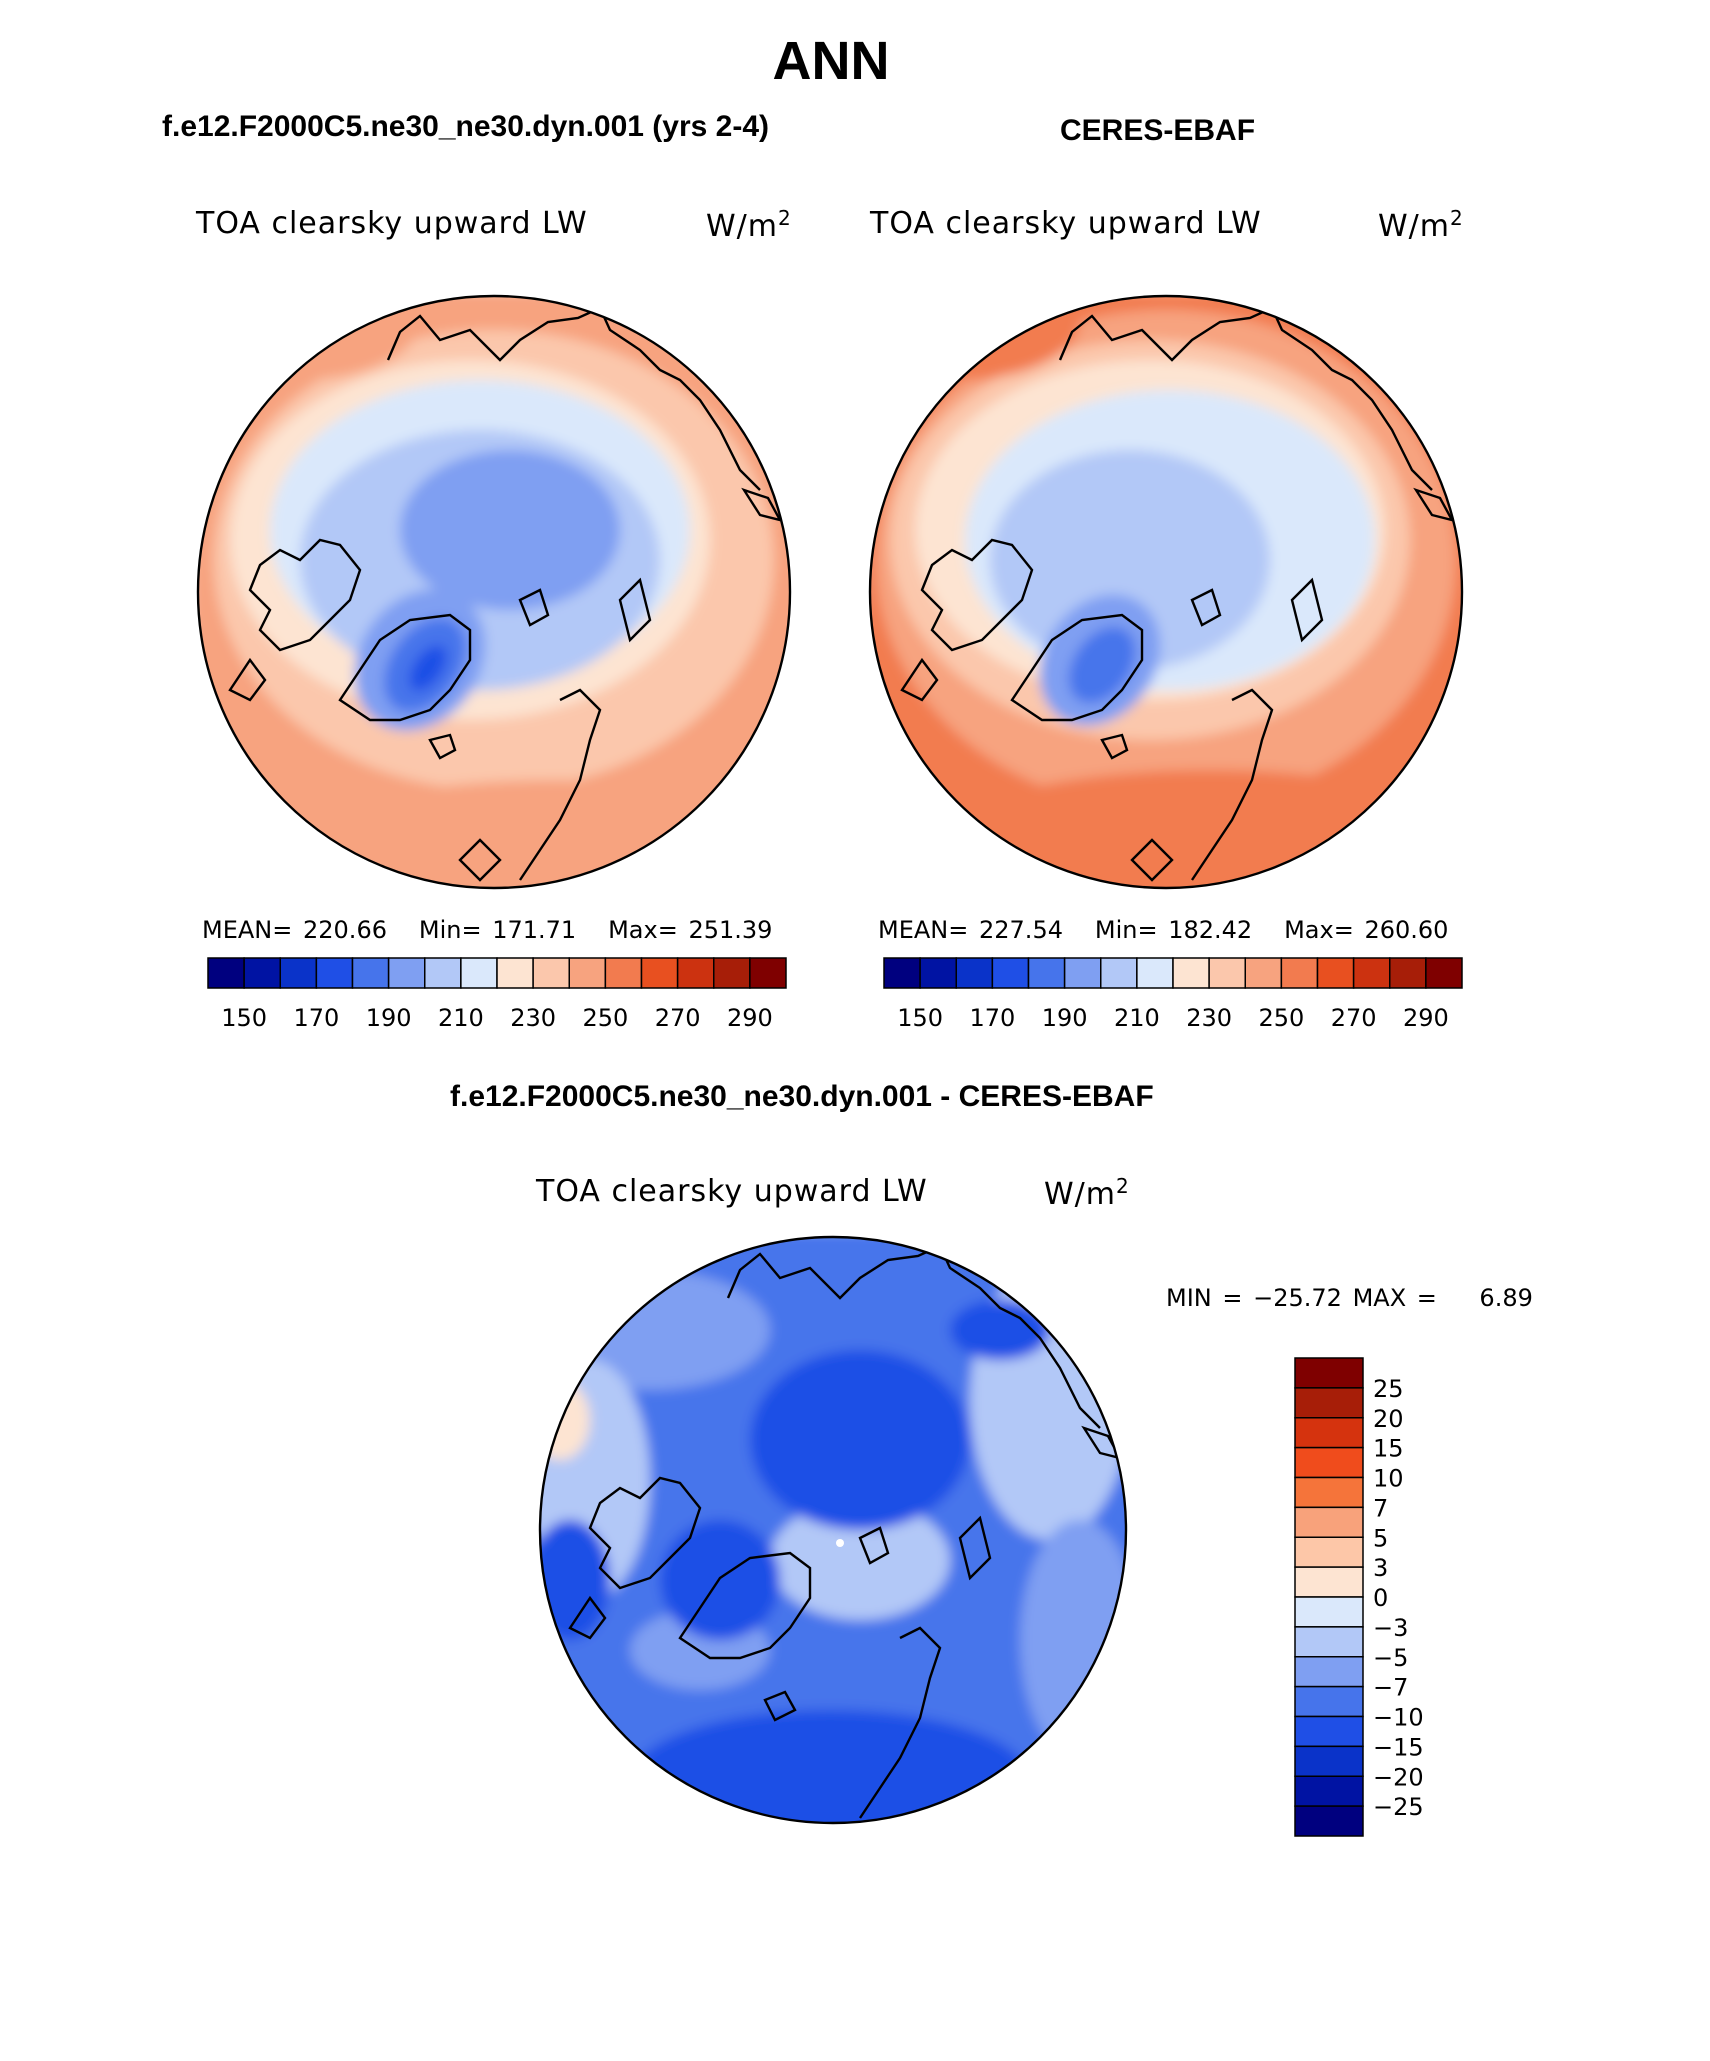 This screenshot has height=2061, width=1710. What do you see at coordinates (1380, 1538) in the screenshot?
I see `diff-colorbar-tick: 5` at bounding box center [1380, 1538].